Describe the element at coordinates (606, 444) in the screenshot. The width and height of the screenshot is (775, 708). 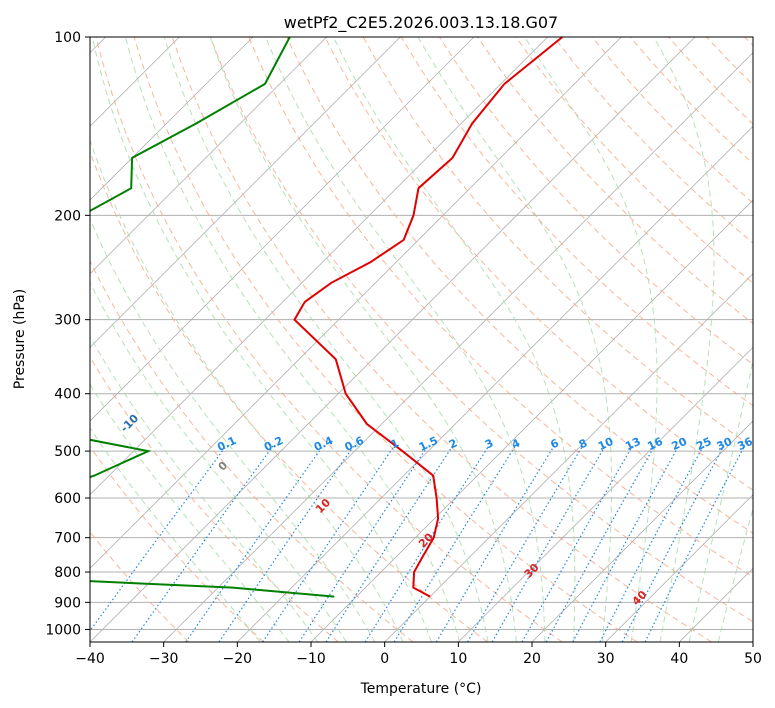
I see `mixing-ratio-label: 10` at that location.